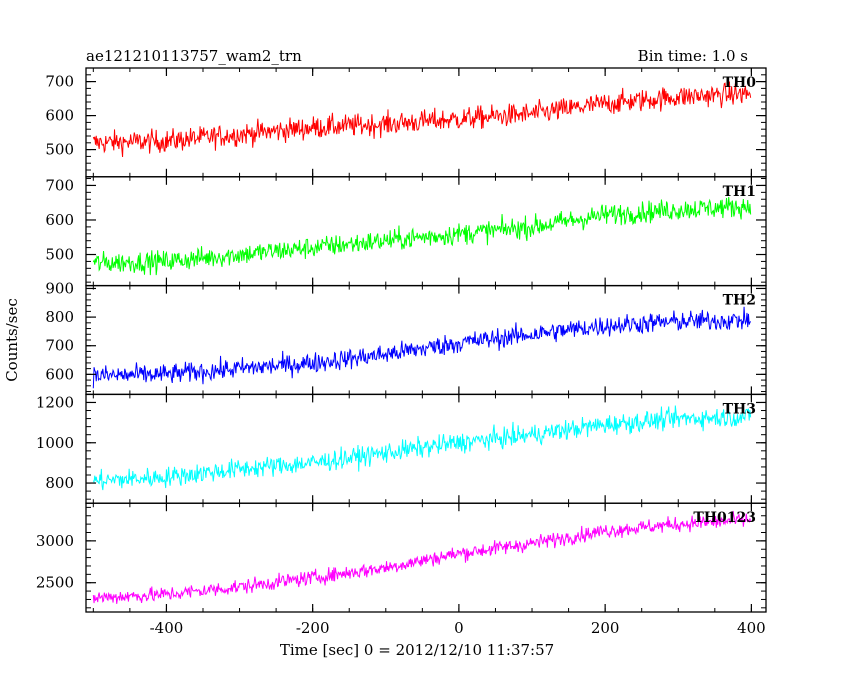 This screenshot has height=680, width=850. I want to click on series-line-th0123, so click(422, 557).